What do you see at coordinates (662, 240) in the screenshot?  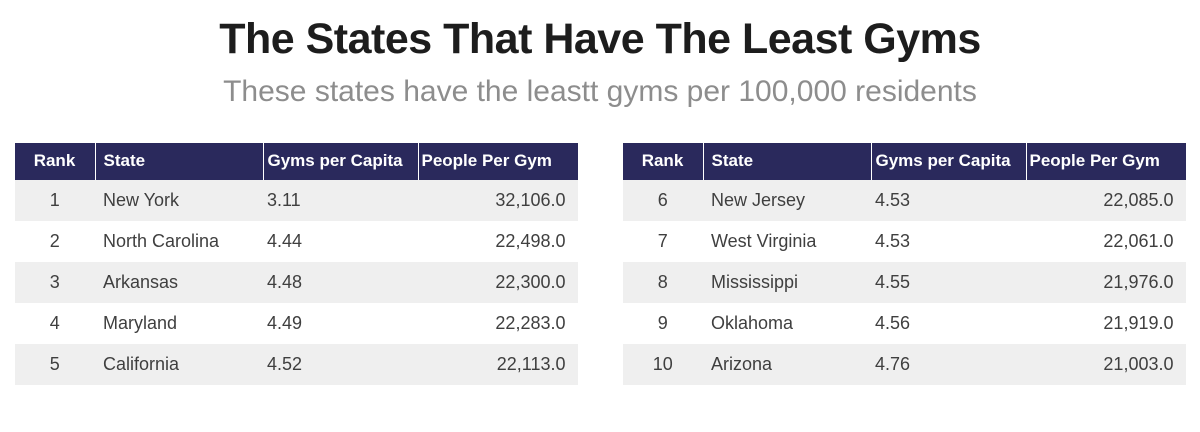 I see `cell-rank: 7` at bounding box center [662, 240].